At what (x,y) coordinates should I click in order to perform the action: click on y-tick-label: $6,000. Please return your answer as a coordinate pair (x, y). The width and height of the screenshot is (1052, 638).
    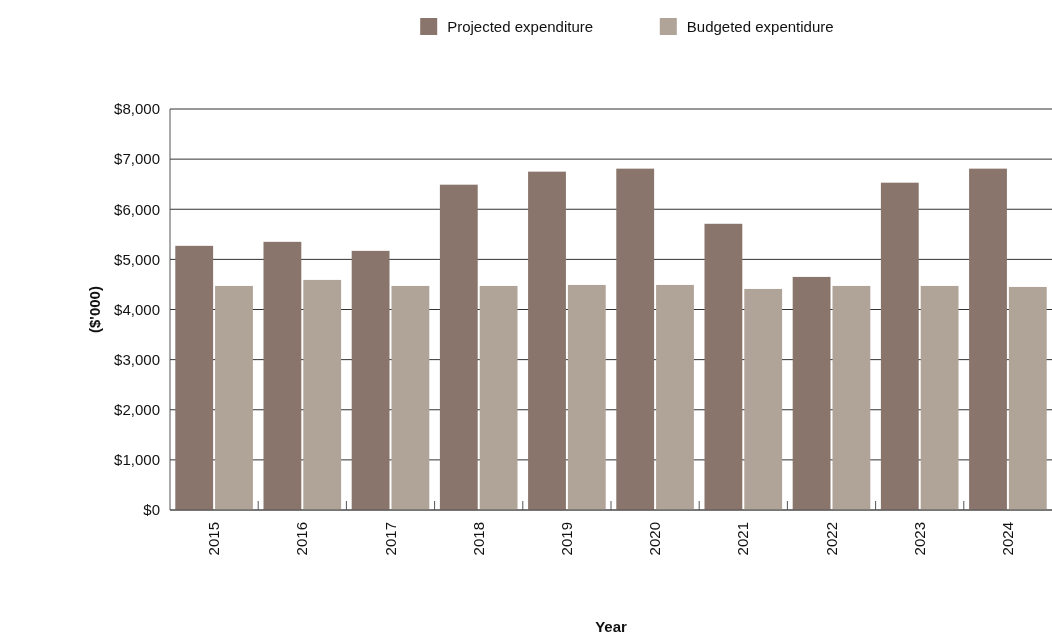
    Looking at the image, I should click on (137, 209).